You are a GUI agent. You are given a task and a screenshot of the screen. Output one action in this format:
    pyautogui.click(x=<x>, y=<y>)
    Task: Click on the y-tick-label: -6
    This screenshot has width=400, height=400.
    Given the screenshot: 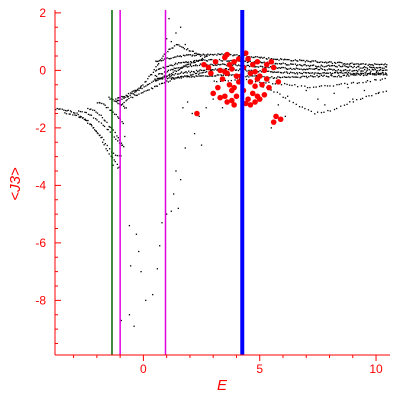 What is the action you would take?
    pyautogui.click(x=40, y=243)
    